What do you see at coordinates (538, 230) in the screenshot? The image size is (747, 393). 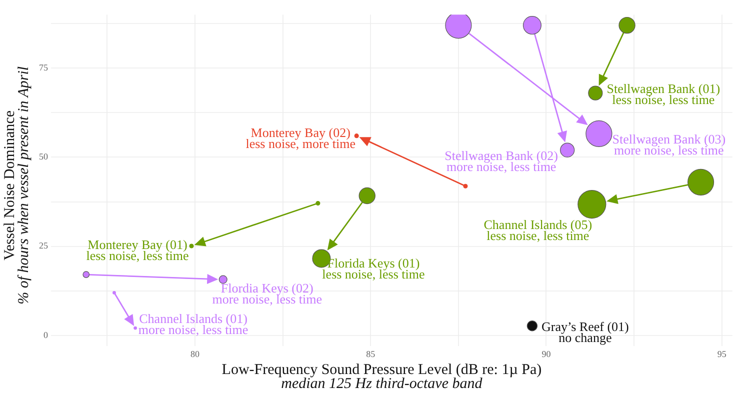 I see `annotation: Channel Islands (05) less noise, less time` at bounding box center [538, 230].